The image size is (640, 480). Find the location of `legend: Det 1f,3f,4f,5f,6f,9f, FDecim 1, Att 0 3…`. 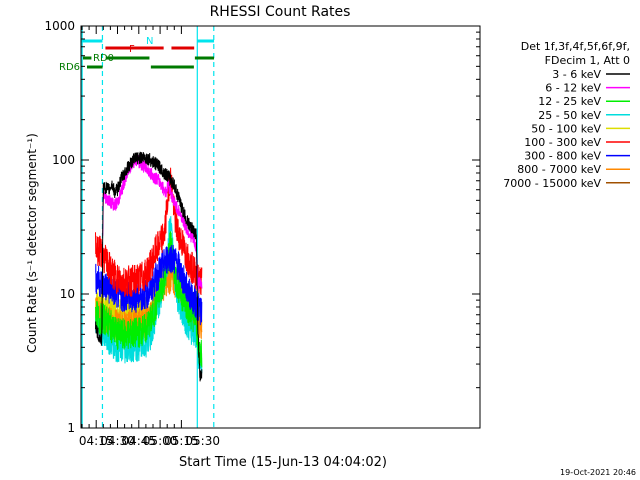

legend: Det 1f,3f,4f,5f,6f,9f, FDecim 1, Att 0 3… is located at coordinates (566, 115).